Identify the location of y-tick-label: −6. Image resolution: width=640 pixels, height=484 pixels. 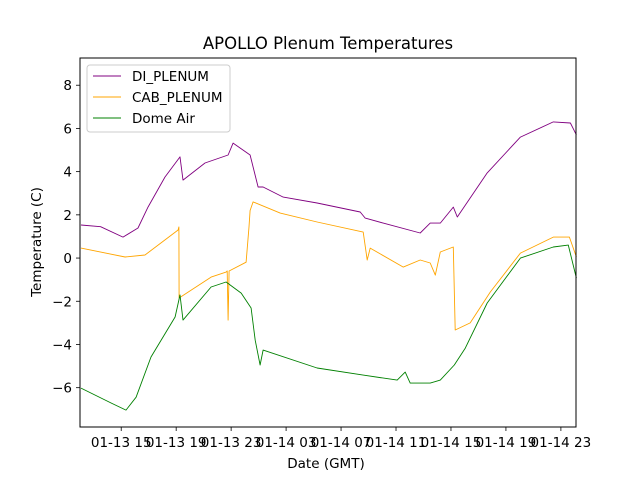
(62, 389).